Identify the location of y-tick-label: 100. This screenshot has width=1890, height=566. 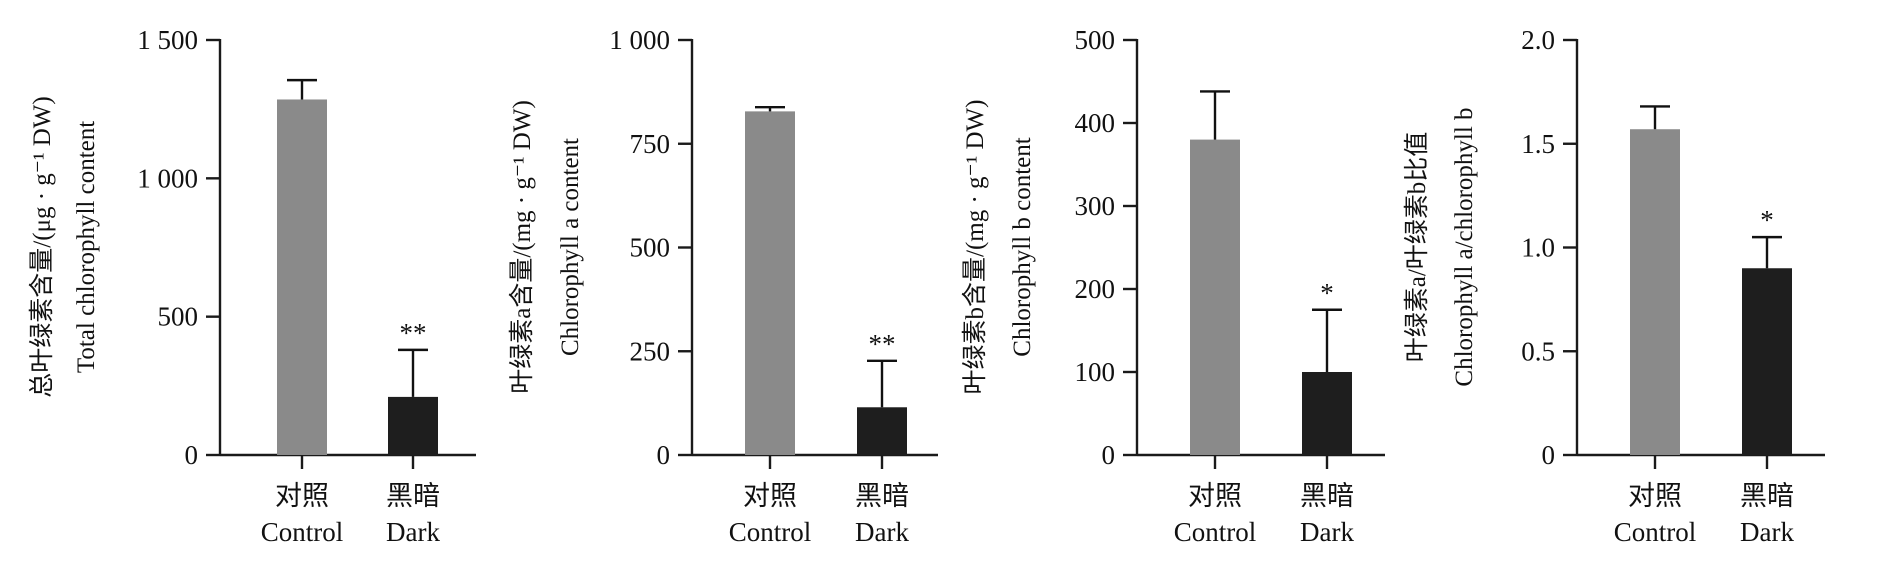
(1095, 372).